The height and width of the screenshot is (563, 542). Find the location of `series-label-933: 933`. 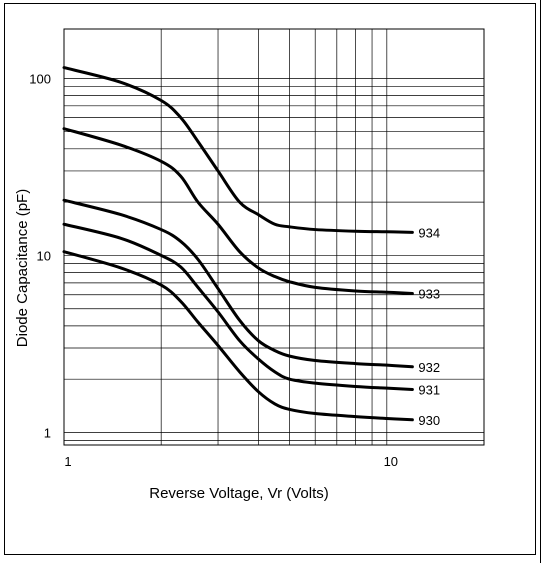

series-label-933: 933 is located at coordinates (429, 293).